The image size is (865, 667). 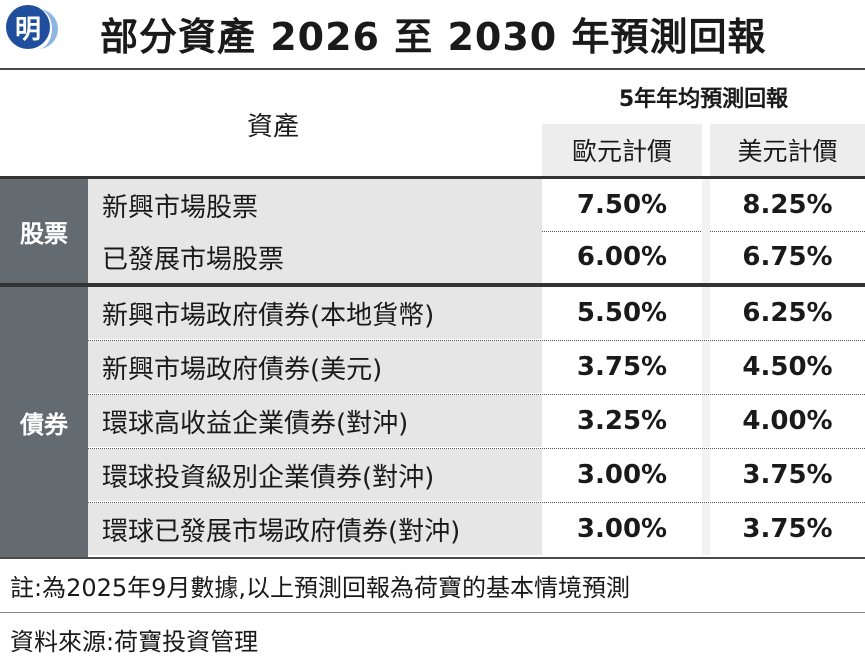 I want to click on eur-return: 5.50%, so click(x=622, y=313).